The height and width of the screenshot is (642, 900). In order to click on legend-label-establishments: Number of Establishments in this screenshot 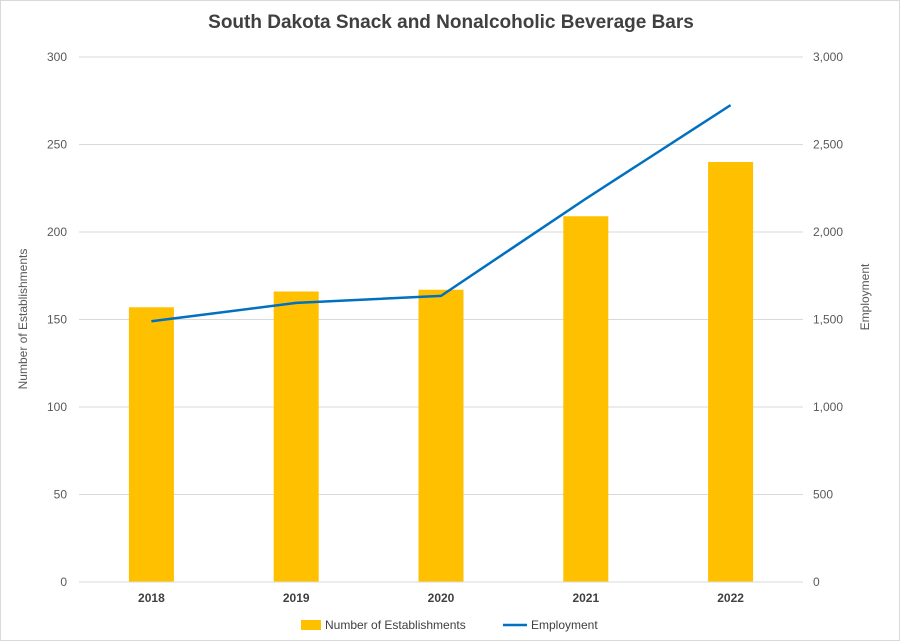, I will do `click(395, 625)`.